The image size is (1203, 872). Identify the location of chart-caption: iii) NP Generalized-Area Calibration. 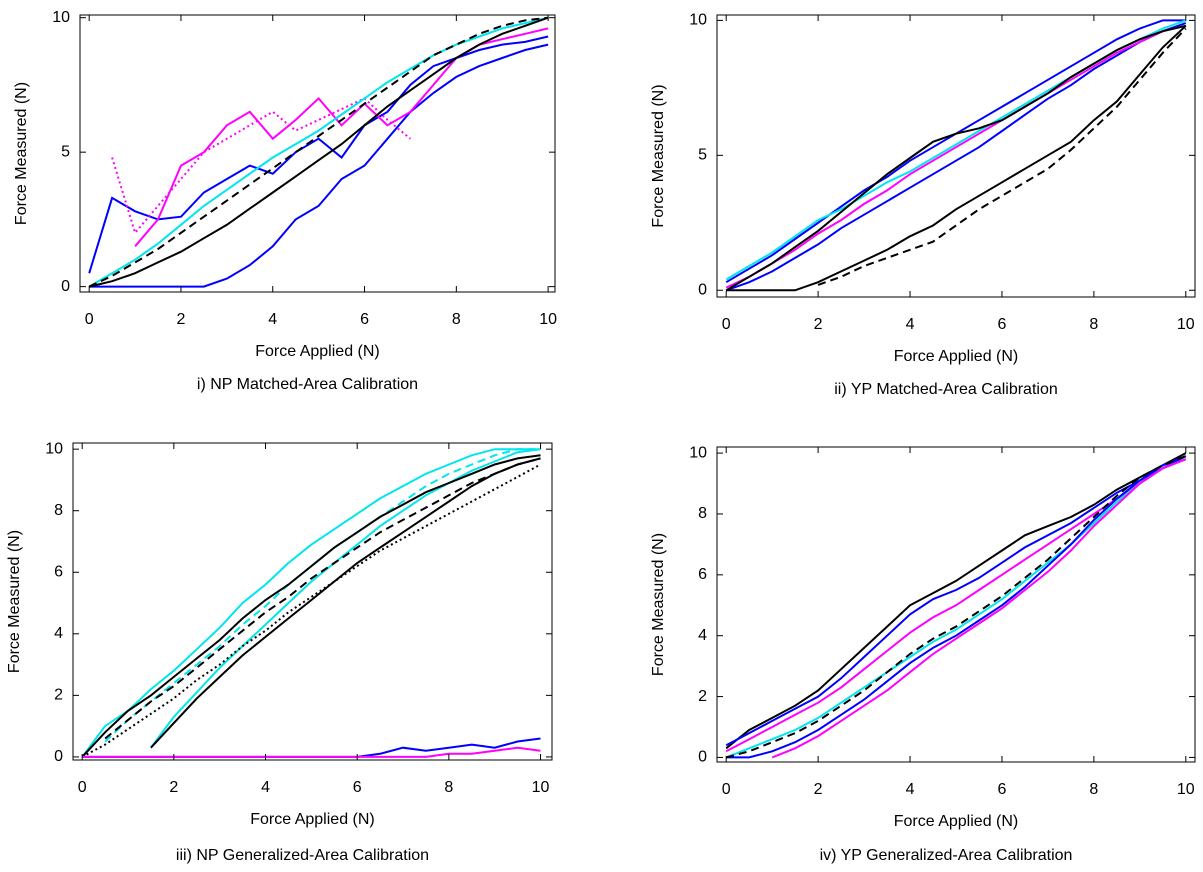
(302, 855).